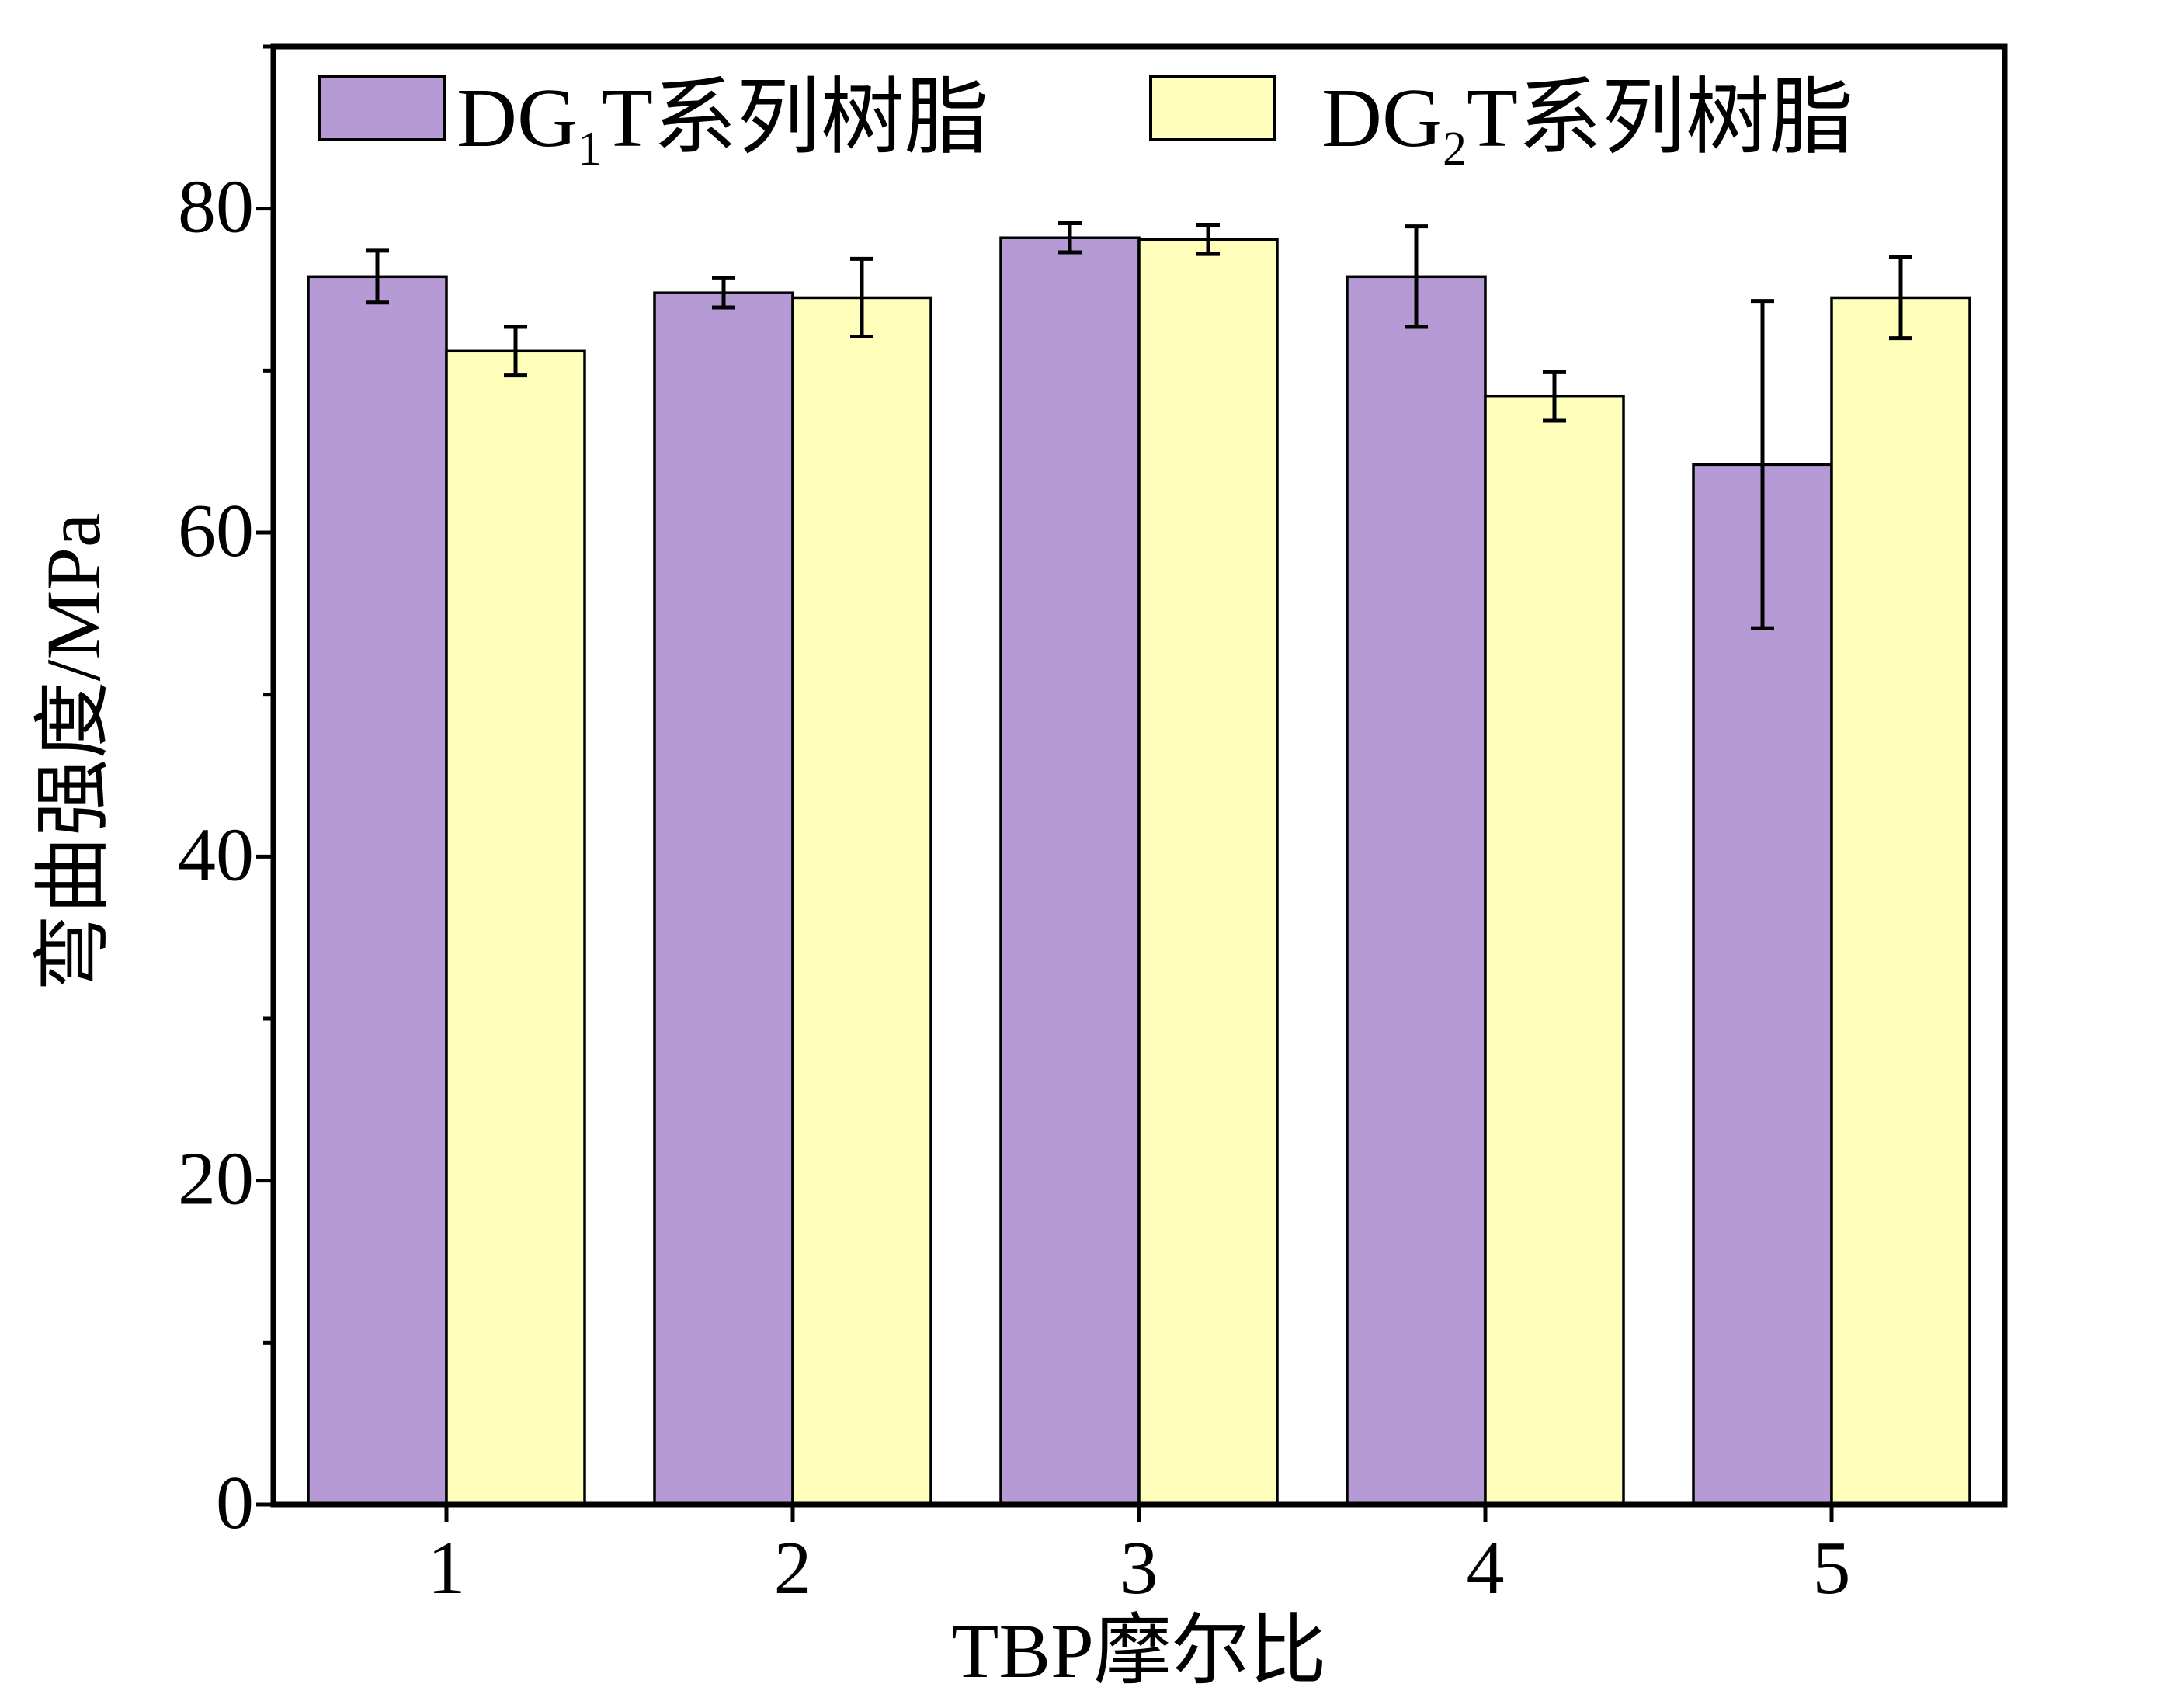 The image size is (2174, 1708). What do you see at coordinates (1085, 123) in the screenshot?
I see `legend: DG1T系列树脂 DG2T系列树脂` at bounding box center [1085, 123].